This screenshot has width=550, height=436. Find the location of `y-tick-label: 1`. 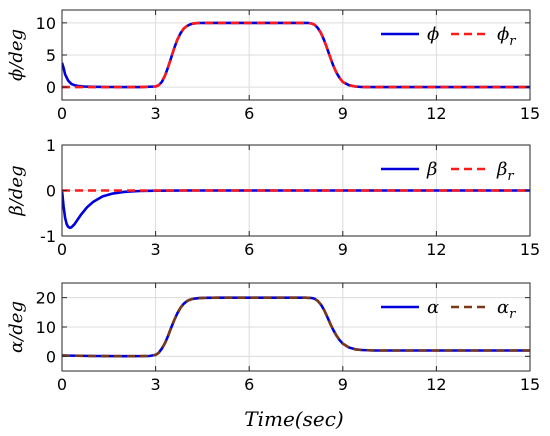

y-tick-label: 1 is located at coordinates (51, 145).